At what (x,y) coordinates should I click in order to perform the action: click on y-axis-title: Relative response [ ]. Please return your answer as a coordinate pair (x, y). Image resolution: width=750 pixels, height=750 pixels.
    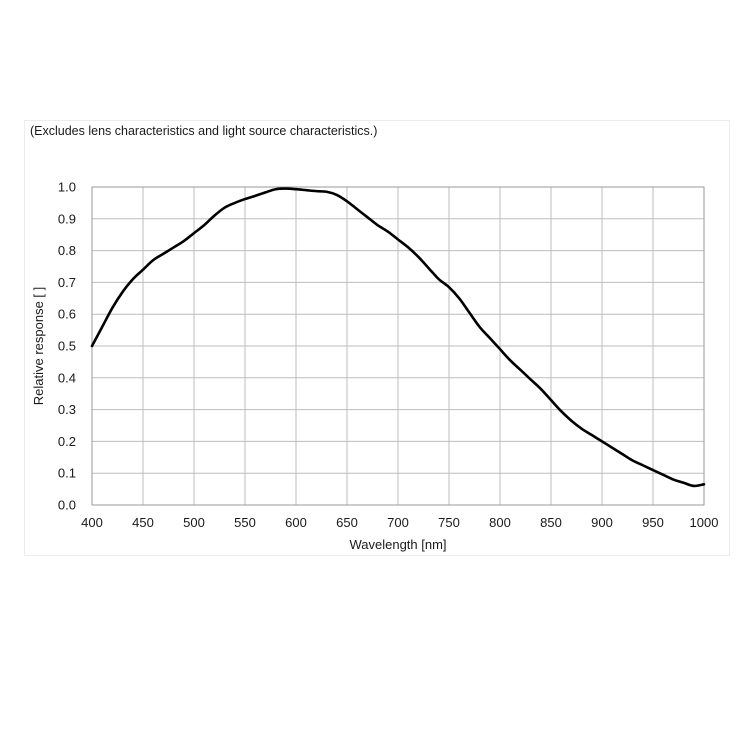
    Looking at the image, I should click on (38, 346).